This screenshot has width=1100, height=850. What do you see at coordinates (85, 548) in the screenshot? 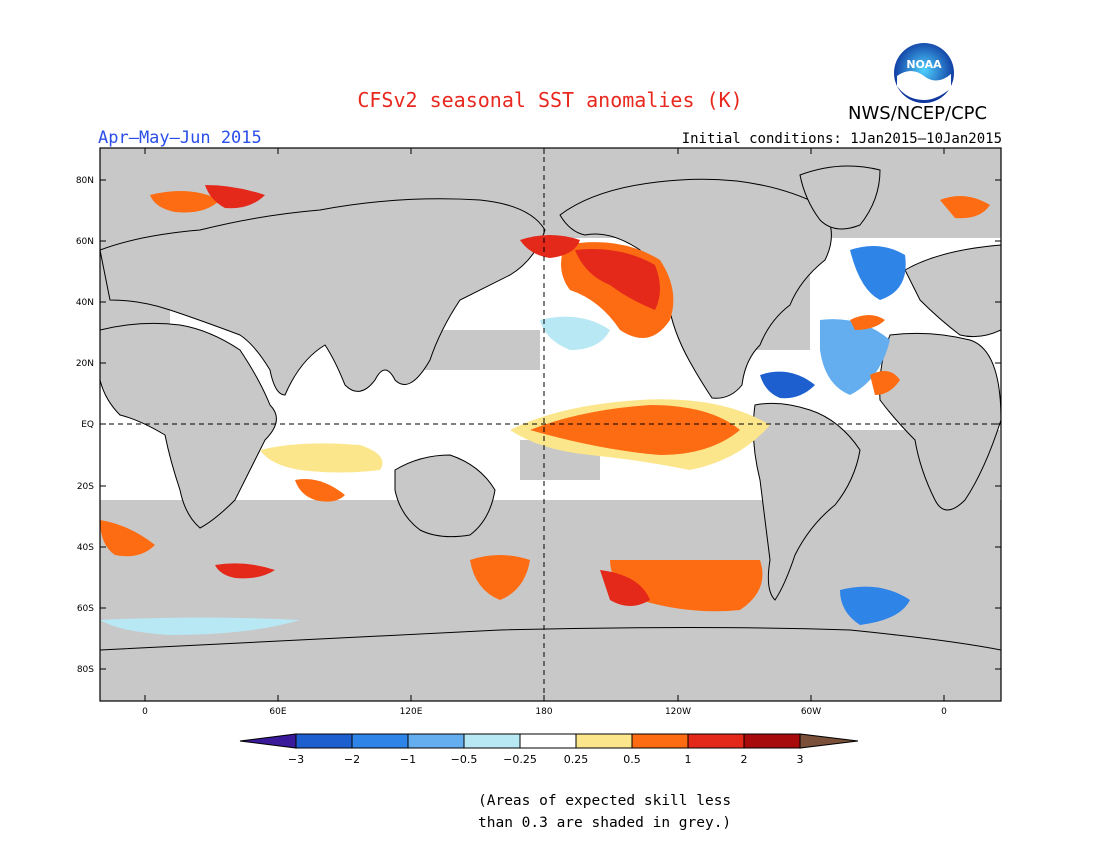
I see `lat-tick-label: 40S` at bounding box center [85, 548].